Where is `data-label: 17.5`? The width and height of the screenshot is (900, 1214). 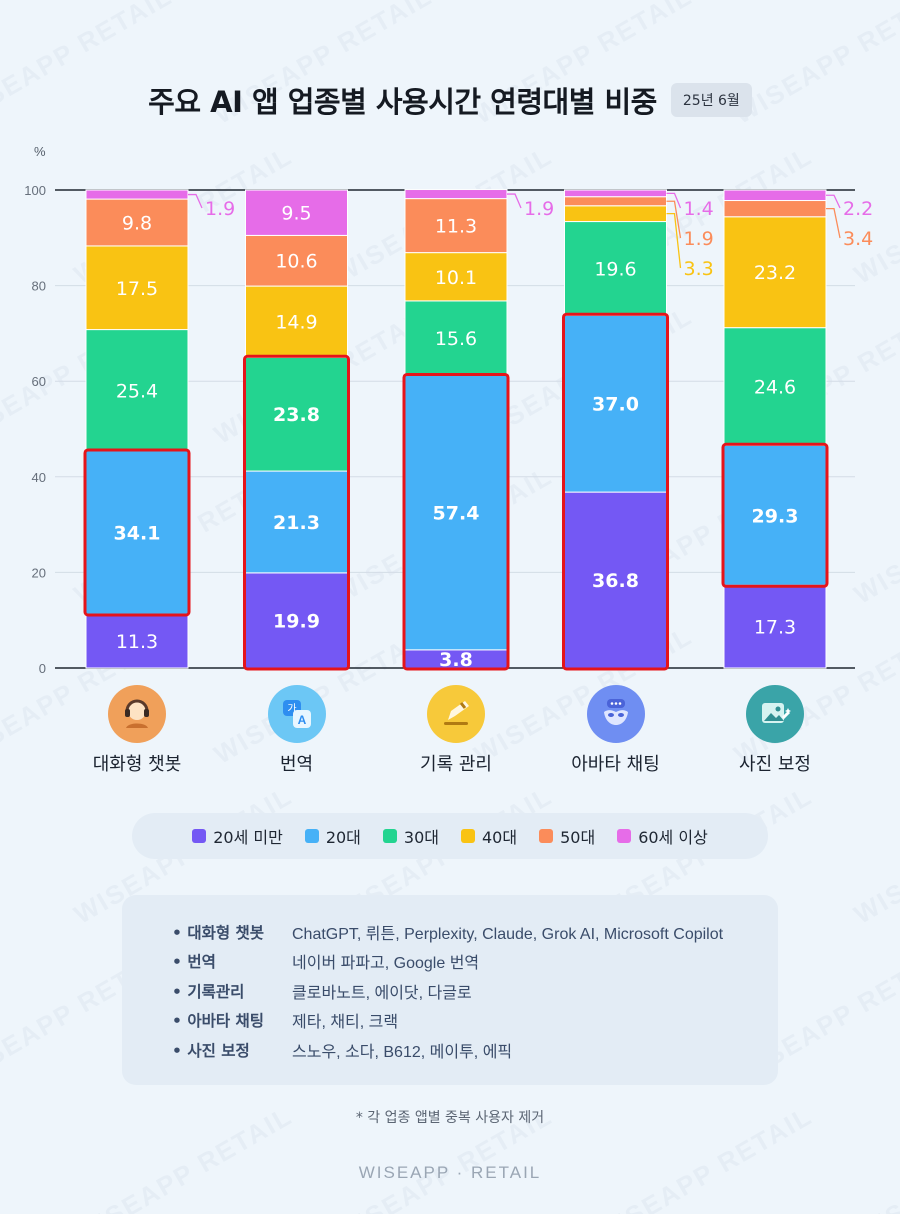 data-label: 17.5 is located at coordinates (137, 289).